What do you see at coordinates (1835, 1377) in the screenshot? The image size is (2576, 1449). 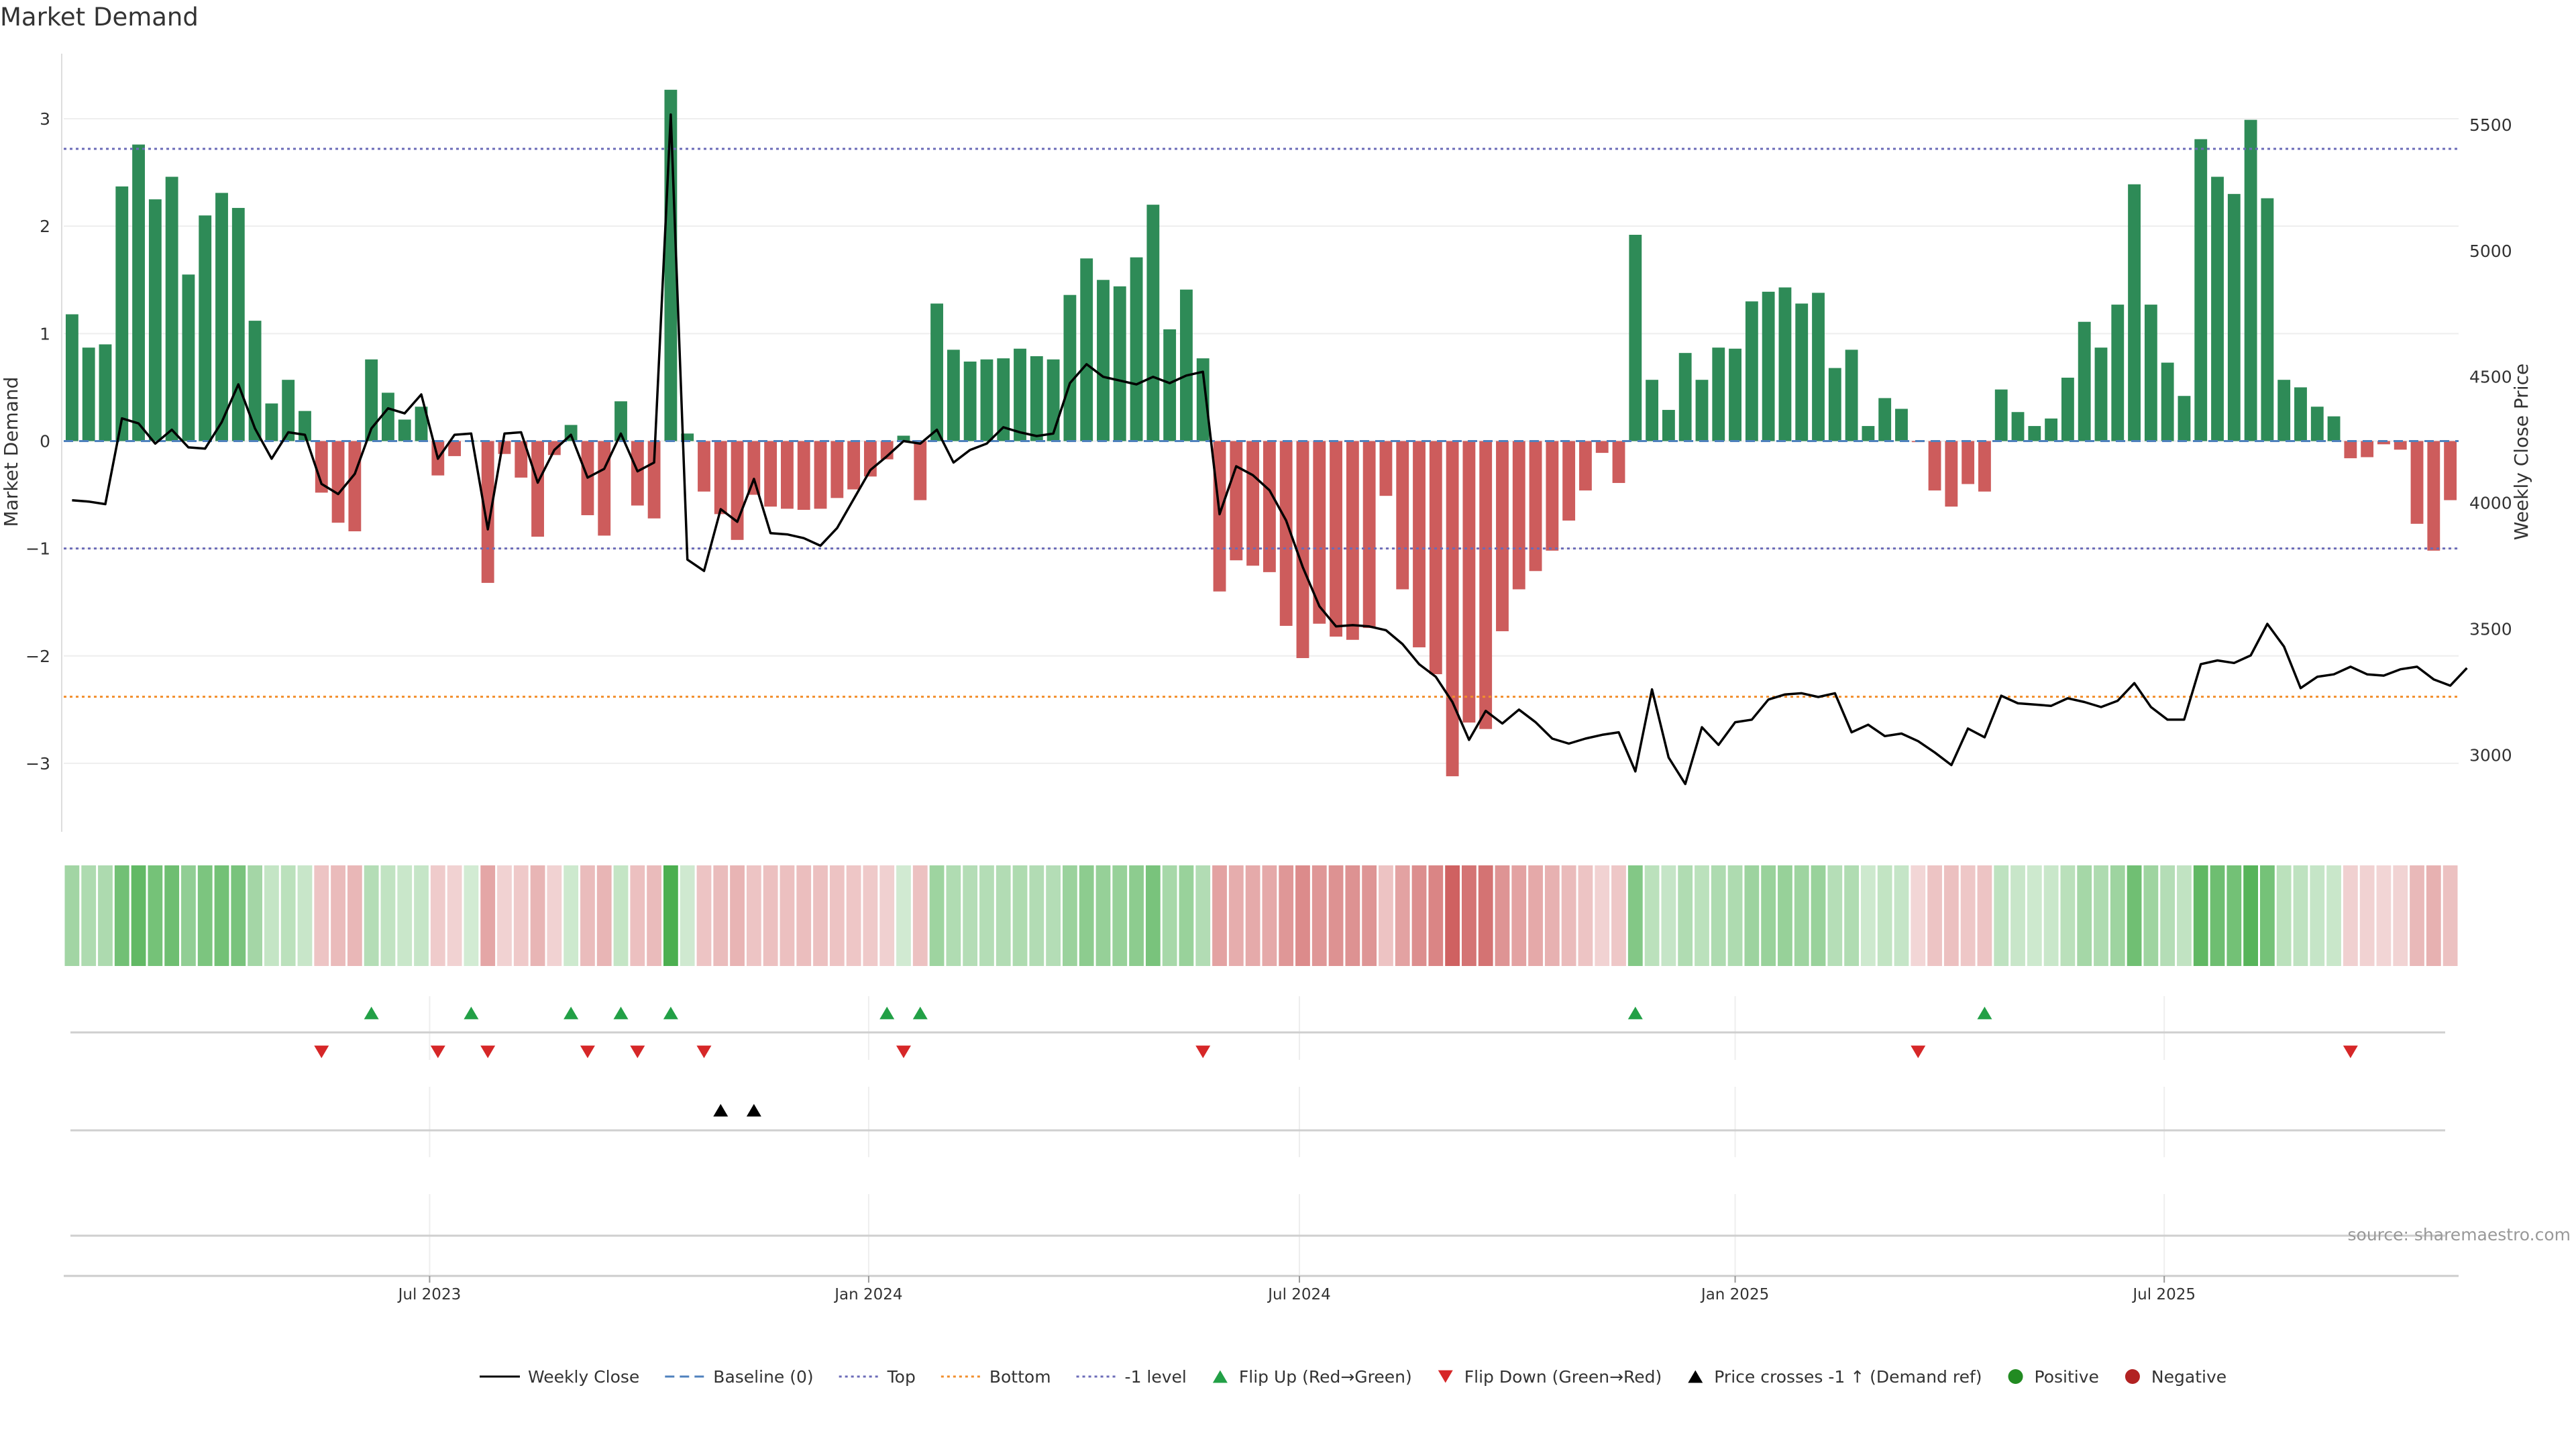 I see `legend-item: Price crosses -1 ↑ (Demand ref)` at bounding box center [1835, 1377].